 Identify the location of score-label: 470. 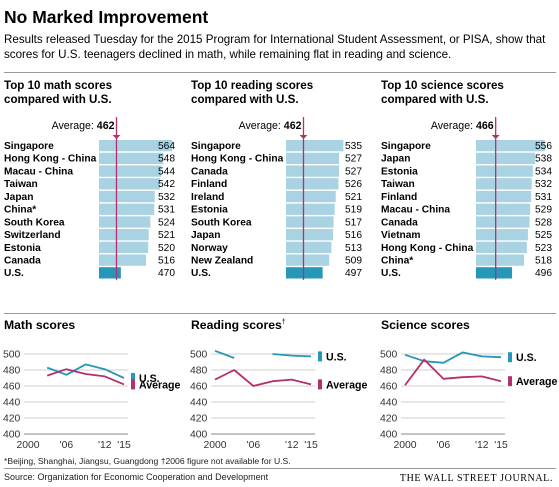
(166, 273).